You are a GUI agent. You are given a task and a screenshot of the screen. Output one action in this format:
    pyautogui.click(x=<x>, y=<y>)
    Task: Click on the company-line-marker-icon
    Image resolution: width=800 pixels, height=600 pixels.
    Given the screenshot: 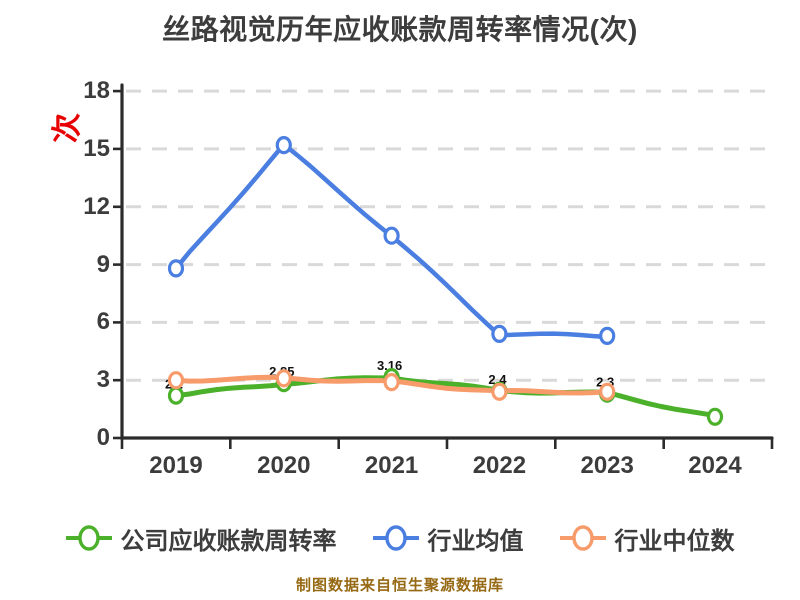 What is the action you would take?
    pyautogui.click(x=88, y=538)
    